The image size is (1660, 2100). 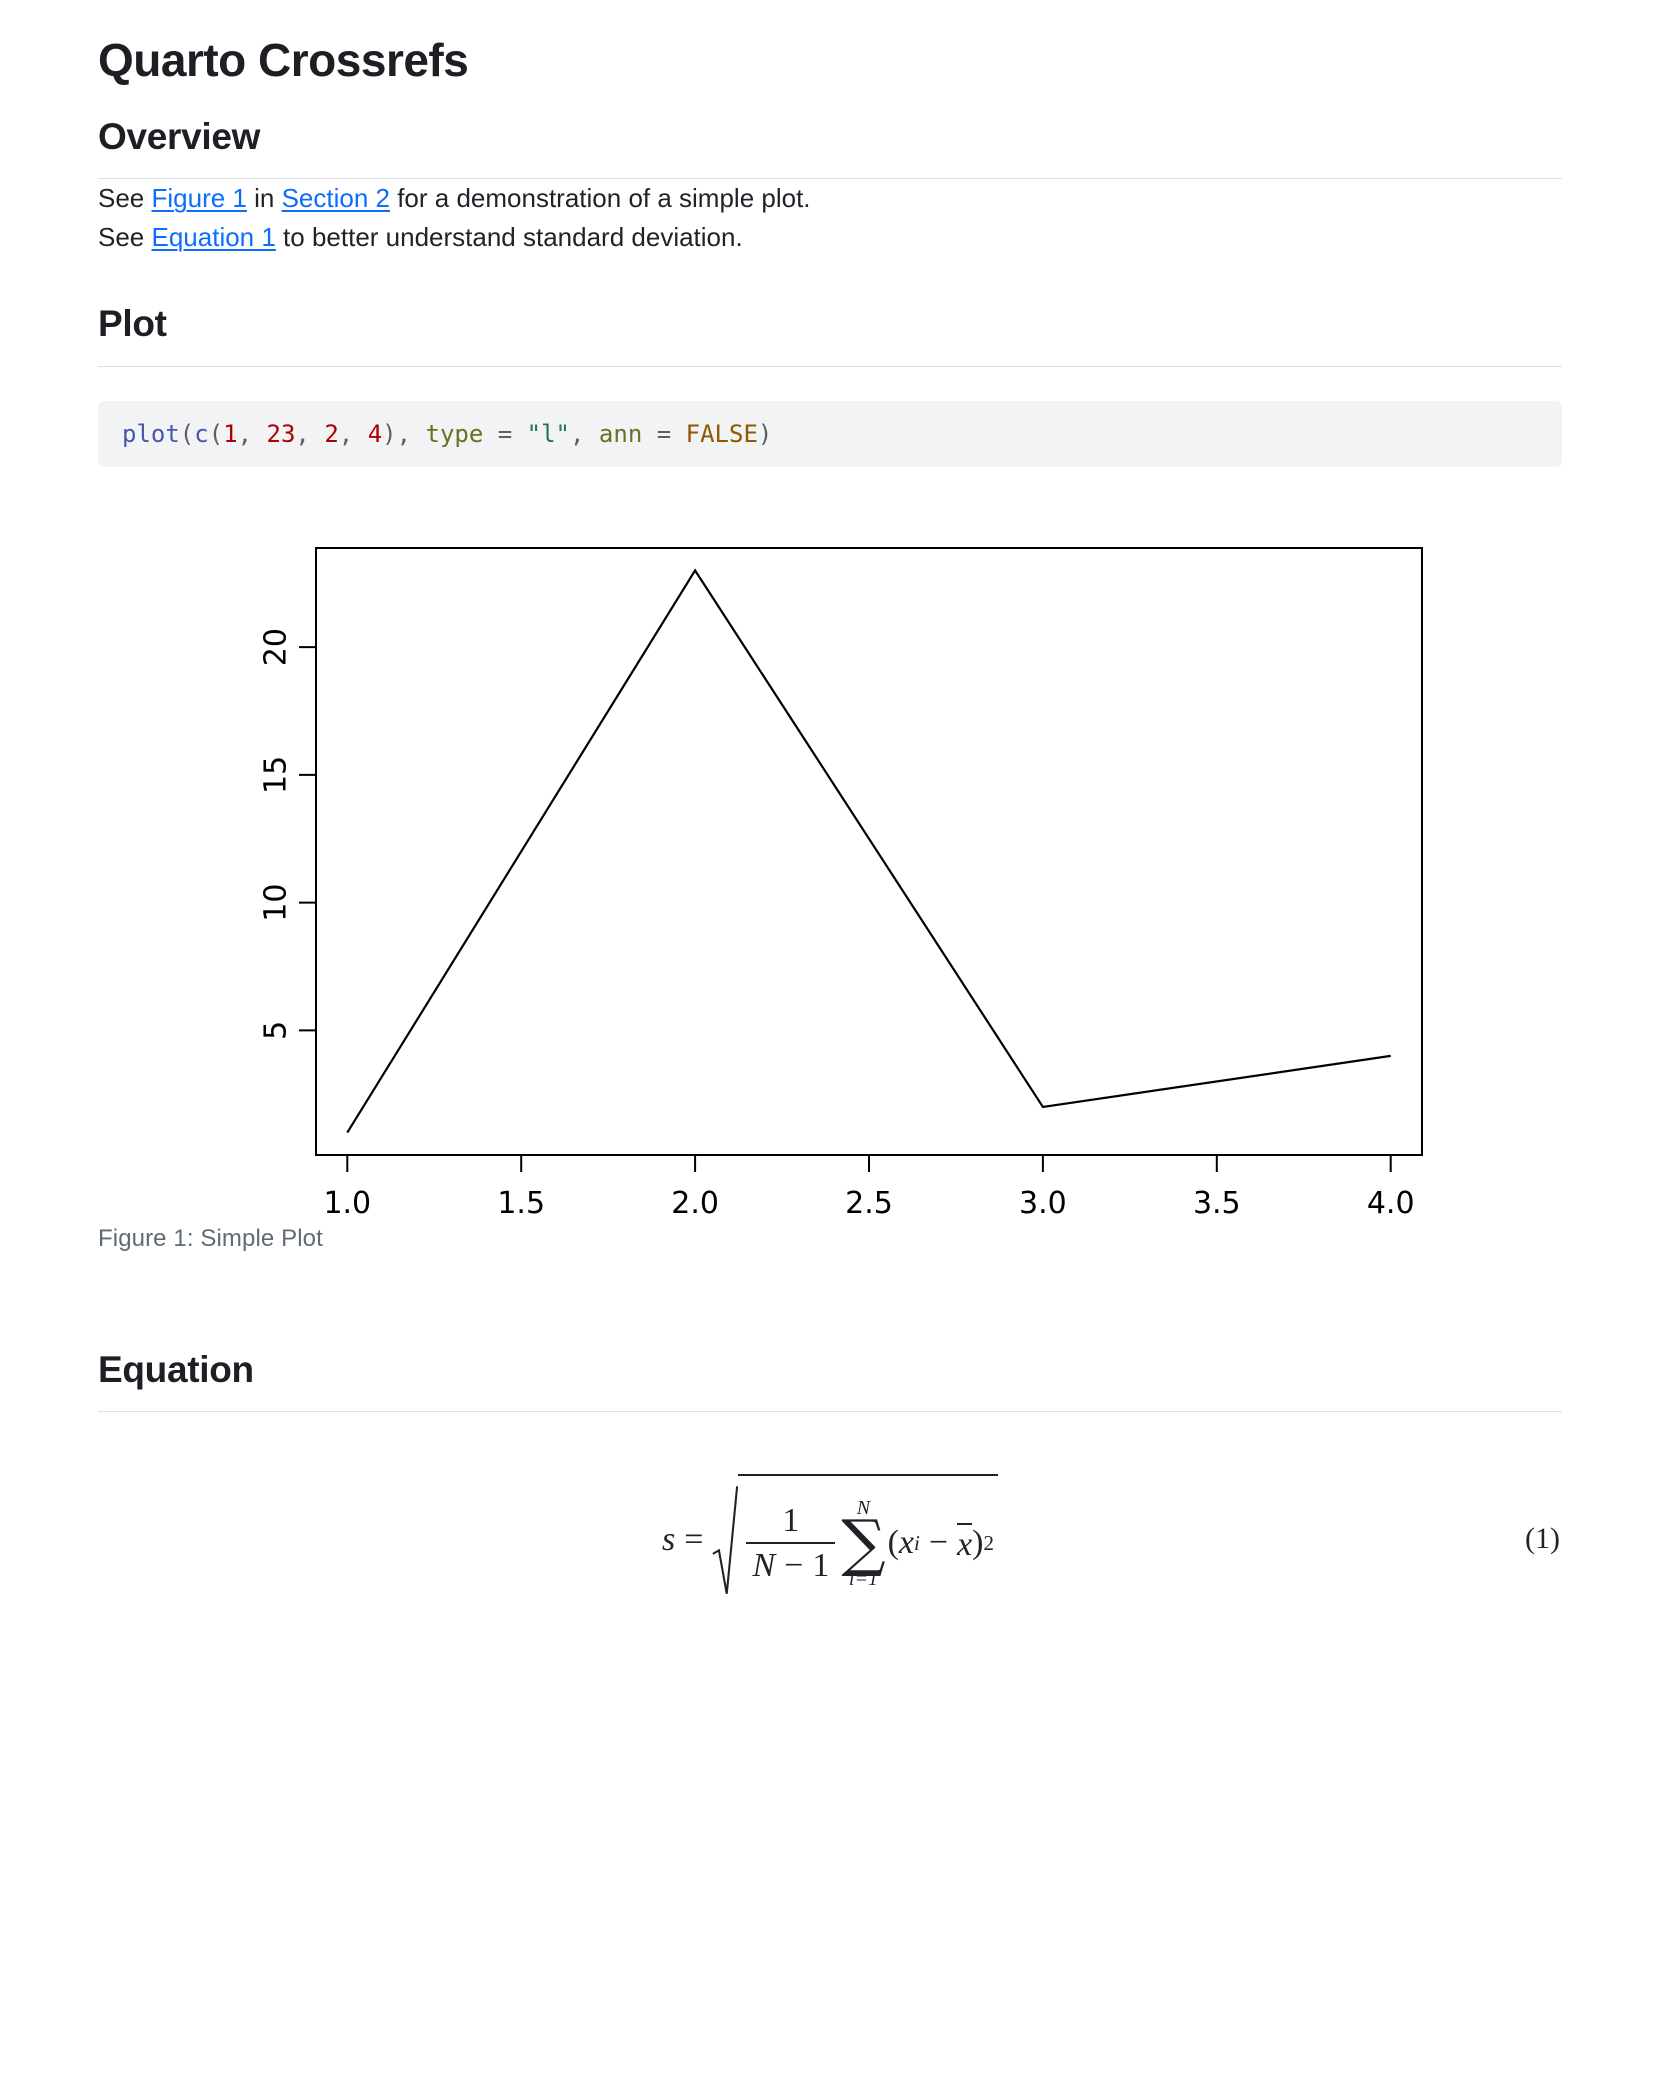 What do you see at coordinates (620, 433) in the screenshot?
I see `code-token-argument: ann` at bounding box center [620, 433].